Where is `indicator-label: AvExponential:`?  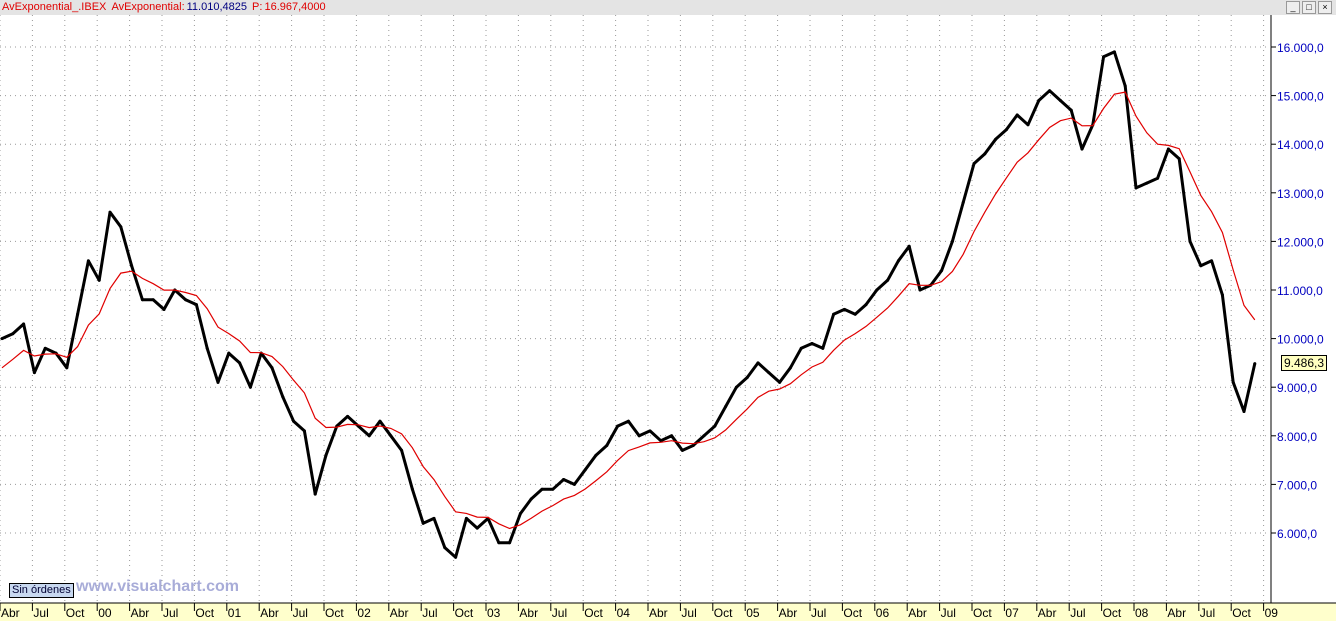 indicator-label: AvExponential: is located at coordinates (148, 7).